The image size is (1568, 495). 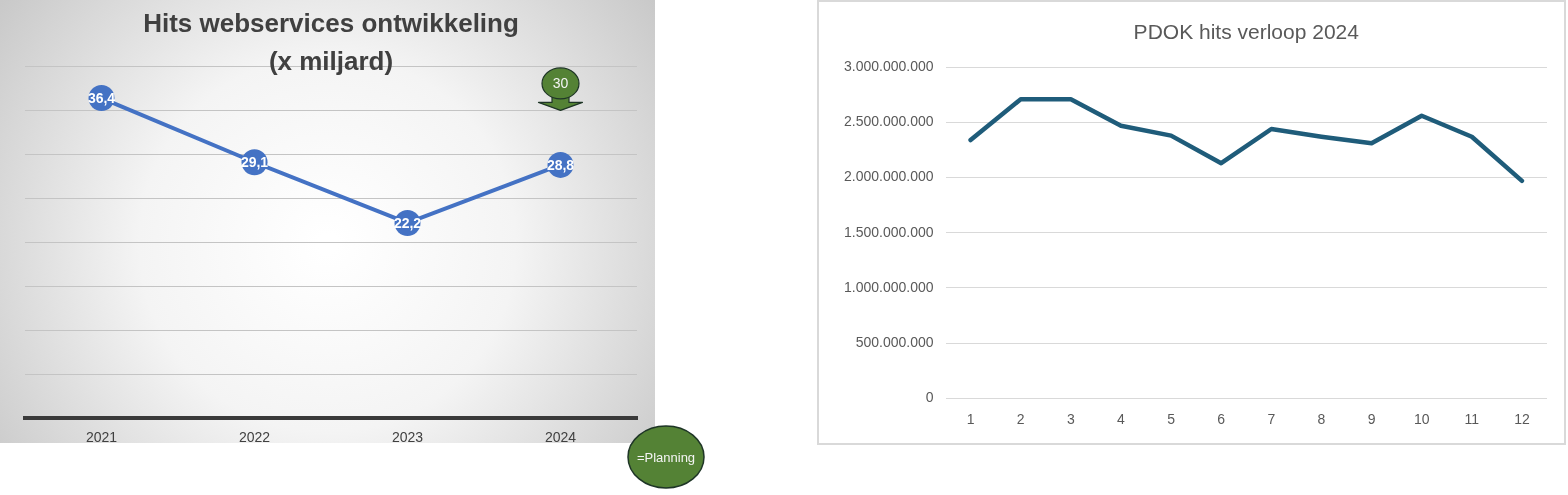 What do you see at coordinates (101, 437) in the screenshot?
I see `x-tick-label: 2021` at bounding box center [101, 437].